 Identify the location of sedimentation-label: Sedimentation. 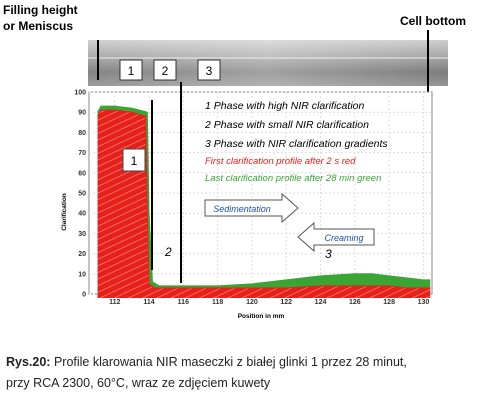
(242, 209).